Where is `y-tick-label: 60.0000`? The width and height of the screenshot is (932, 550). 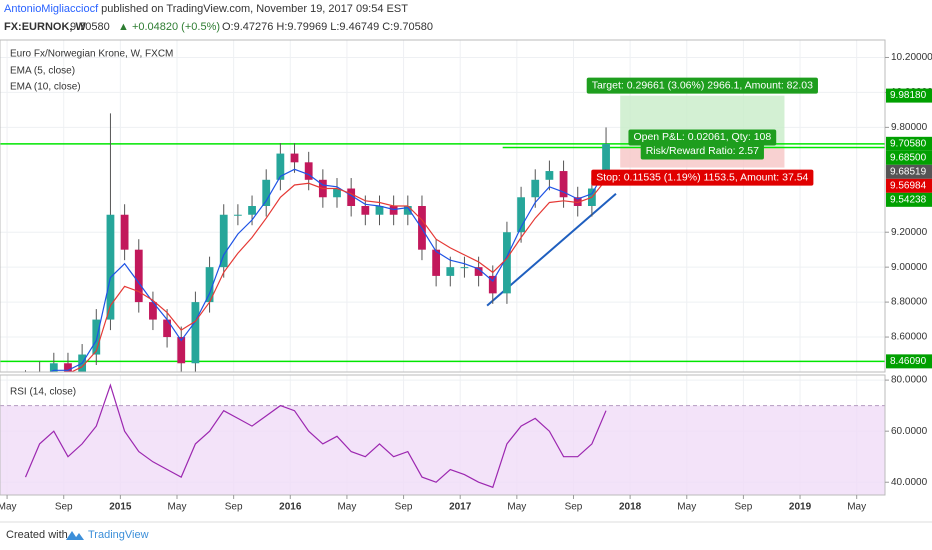 y-tick-label: 60.0000 is located at coordinates (909, 431).